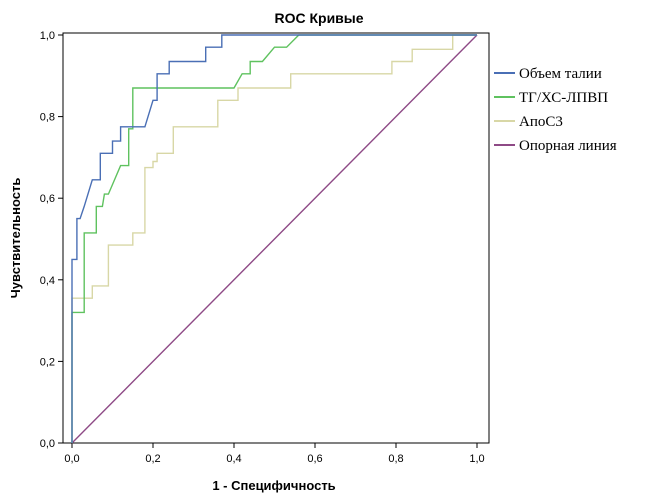 The height and width of the screenshot is (497, 657). I want to click on x-tick-label: 0,4, so click(233, 459).